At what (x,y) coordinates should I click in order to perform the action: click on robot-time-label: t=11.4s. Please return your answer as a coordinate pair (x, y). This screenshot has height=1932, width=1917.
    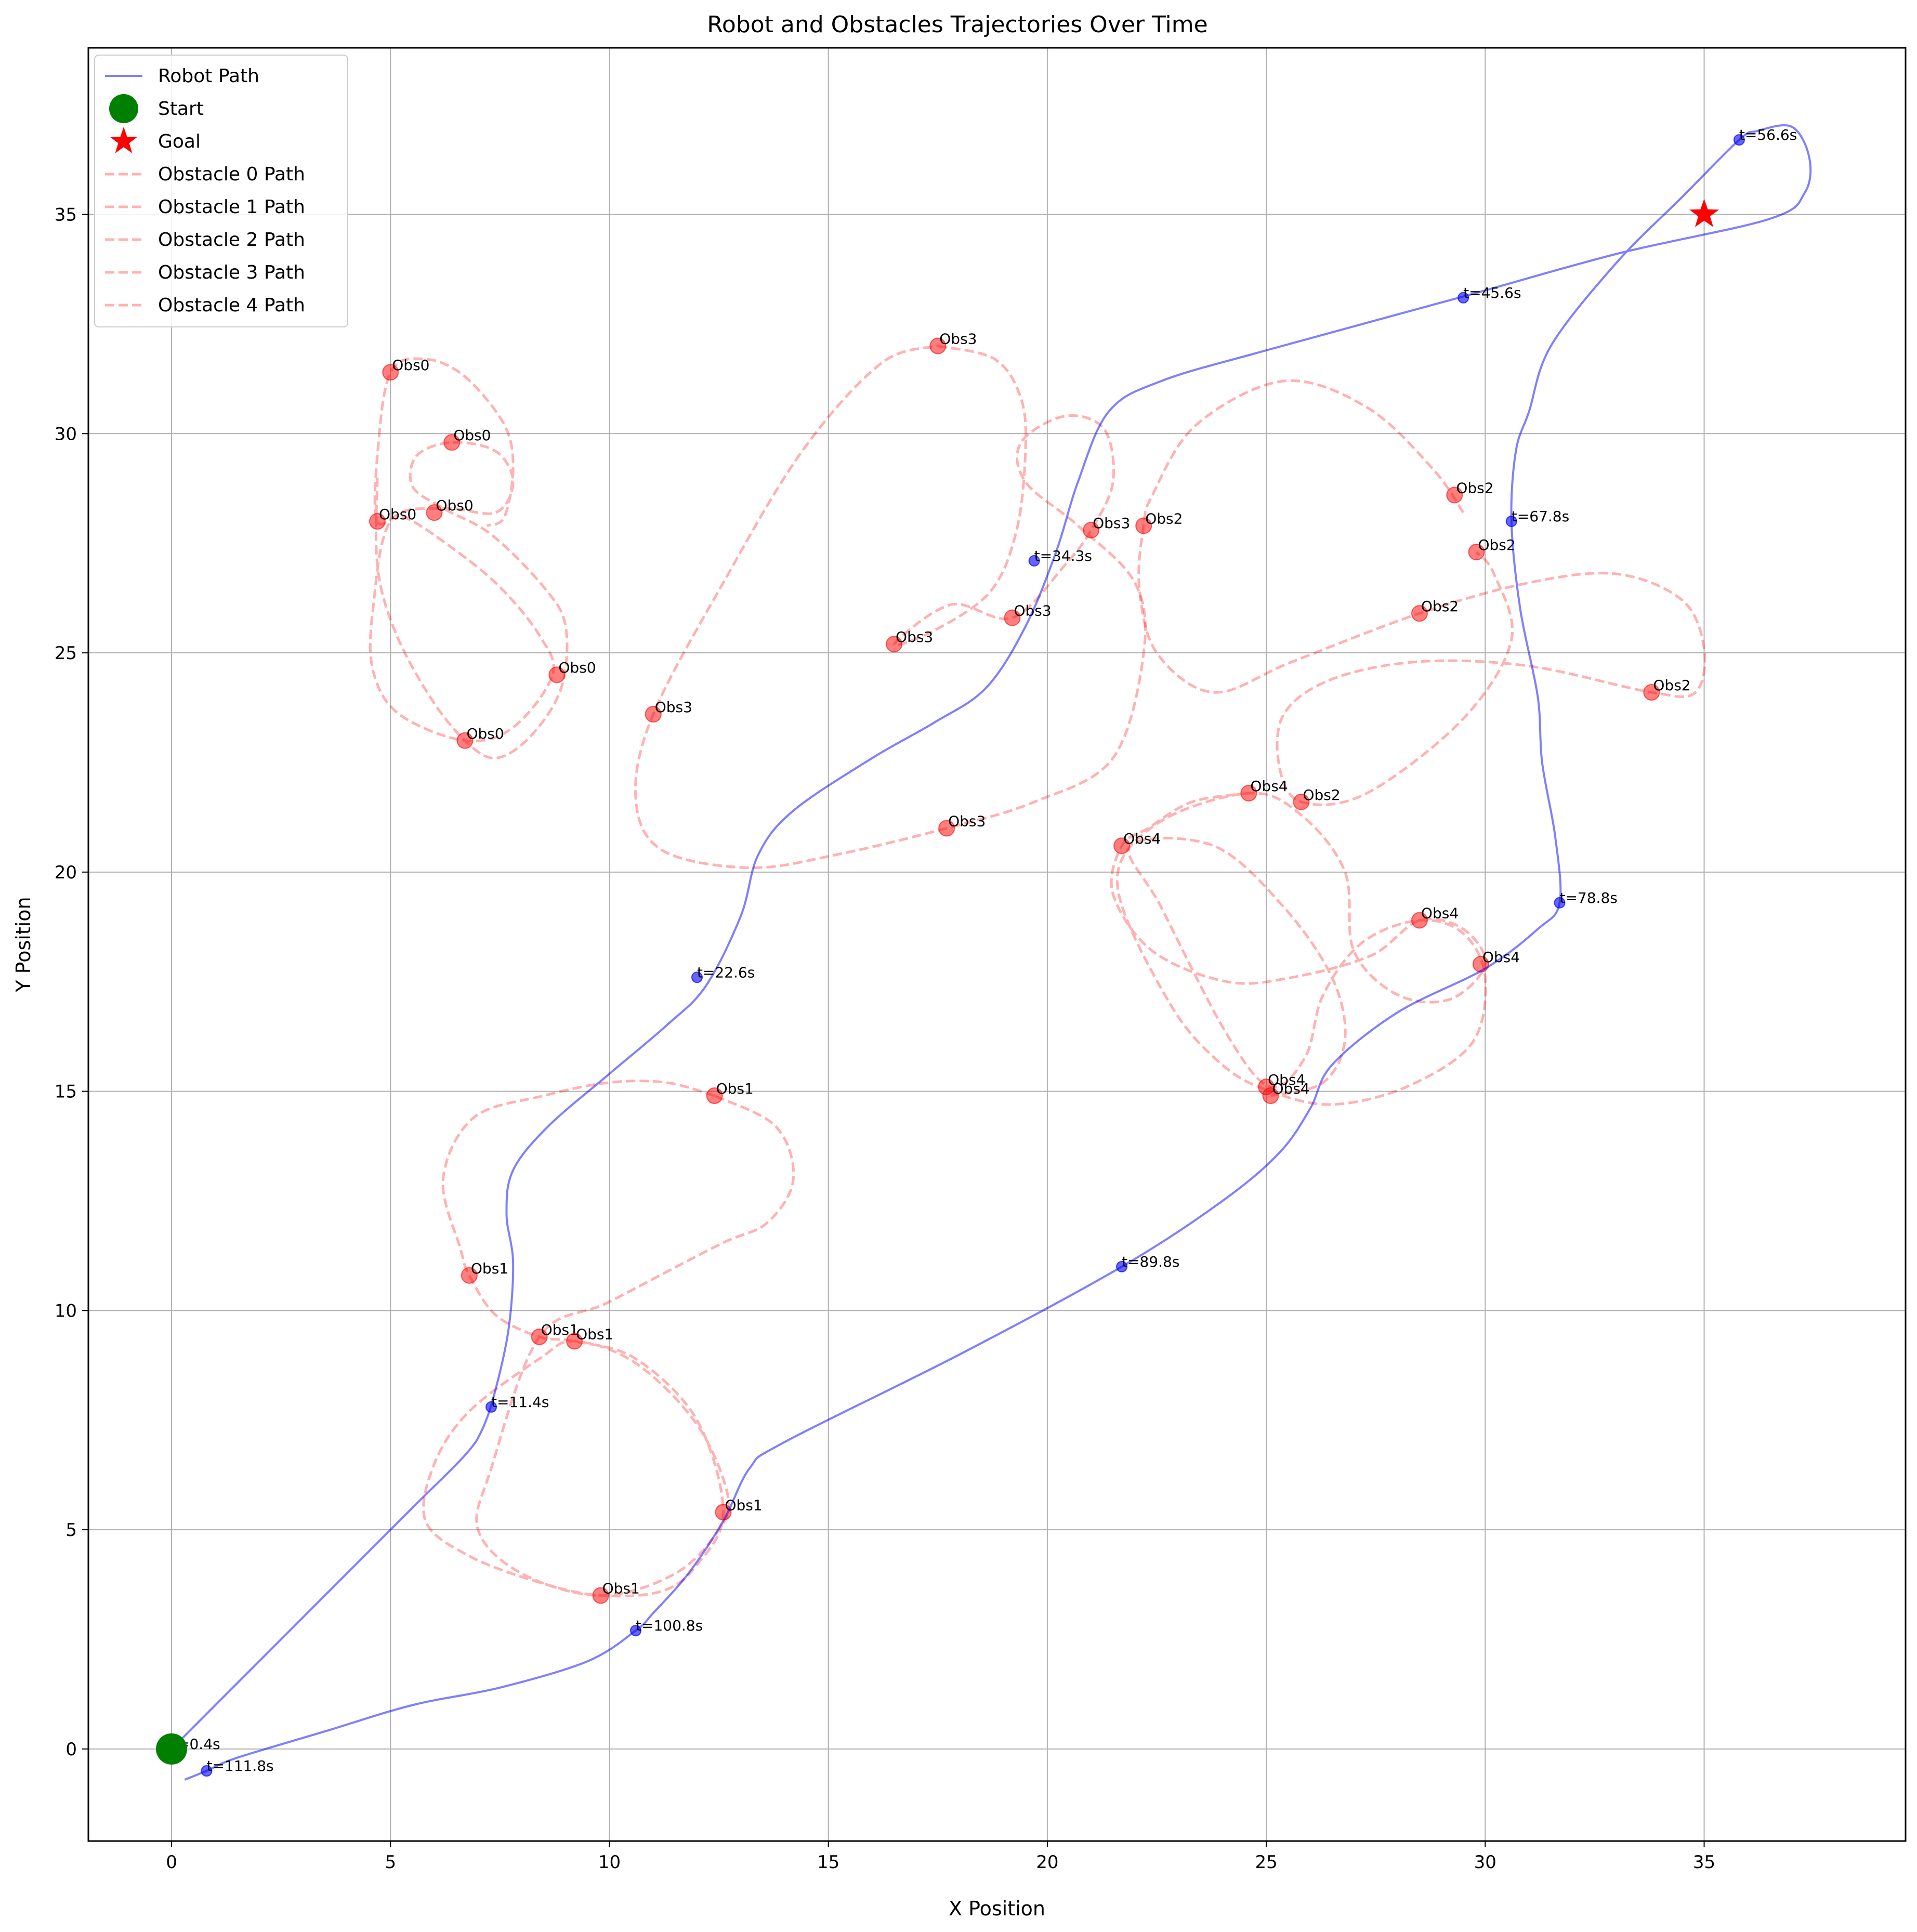
    Looking at the image, I should click on (520, 1402).